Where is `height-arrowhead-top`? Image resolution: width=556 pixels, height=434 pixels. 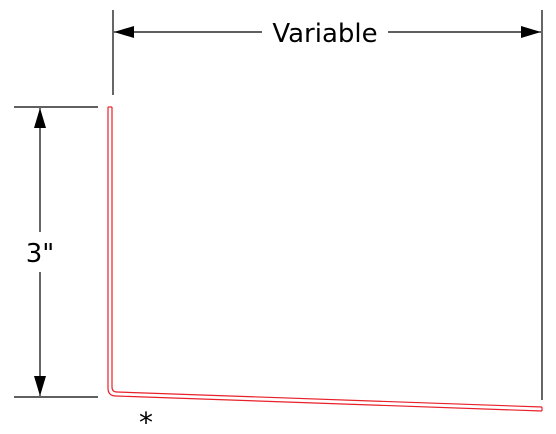 height-arrowhead-top is located at coordinates (40, 118).